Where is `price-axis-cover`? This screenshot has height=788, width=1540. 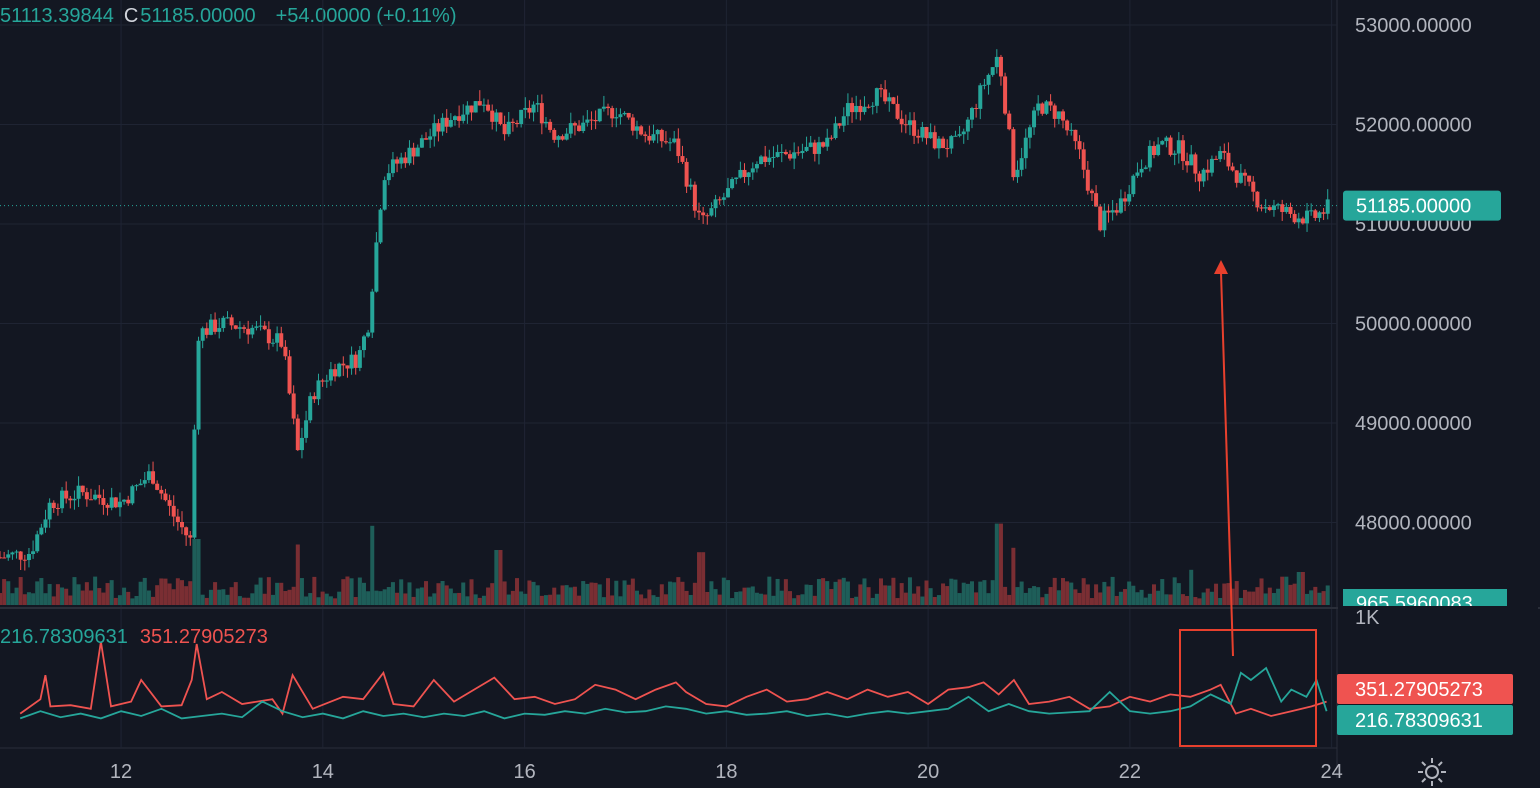 price-axis-cover is located at coordinates (1439, 389).